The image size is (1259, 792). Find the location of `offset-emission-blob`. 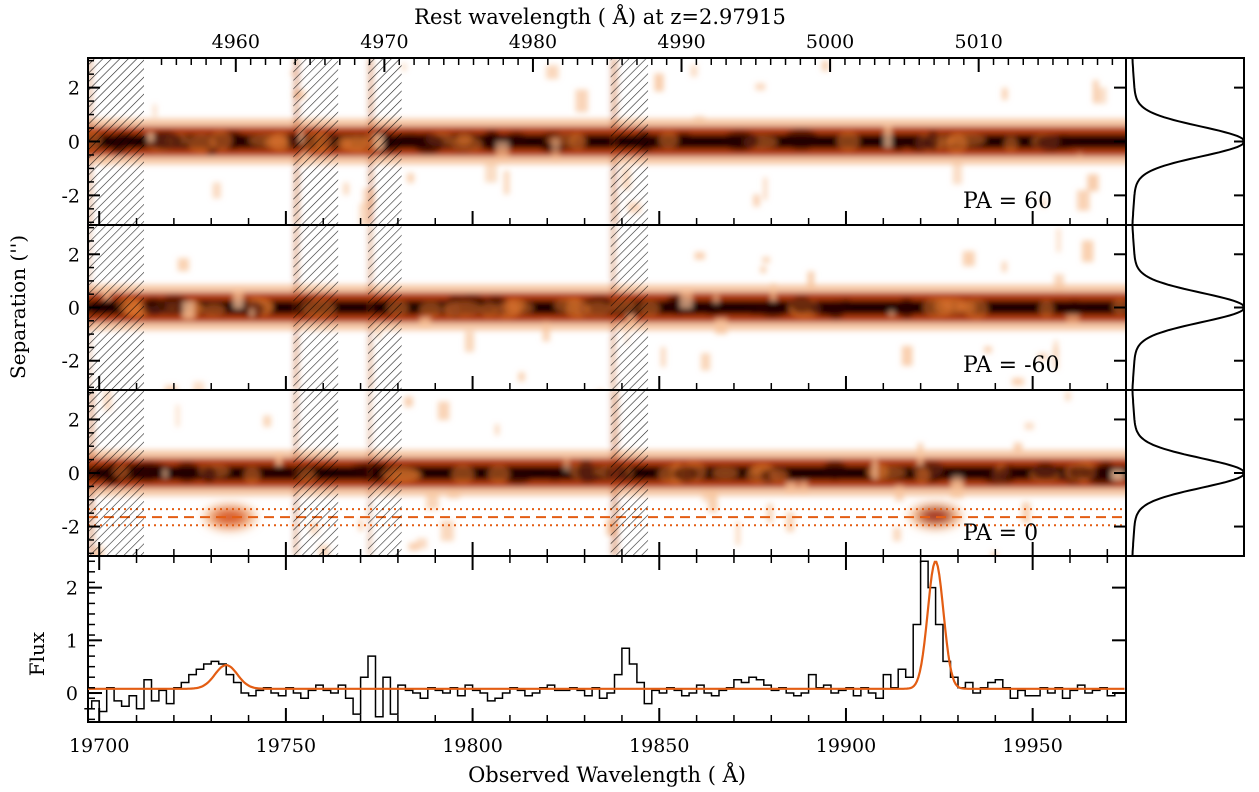

offset-emission-blob is located at coordinates (229, 517).